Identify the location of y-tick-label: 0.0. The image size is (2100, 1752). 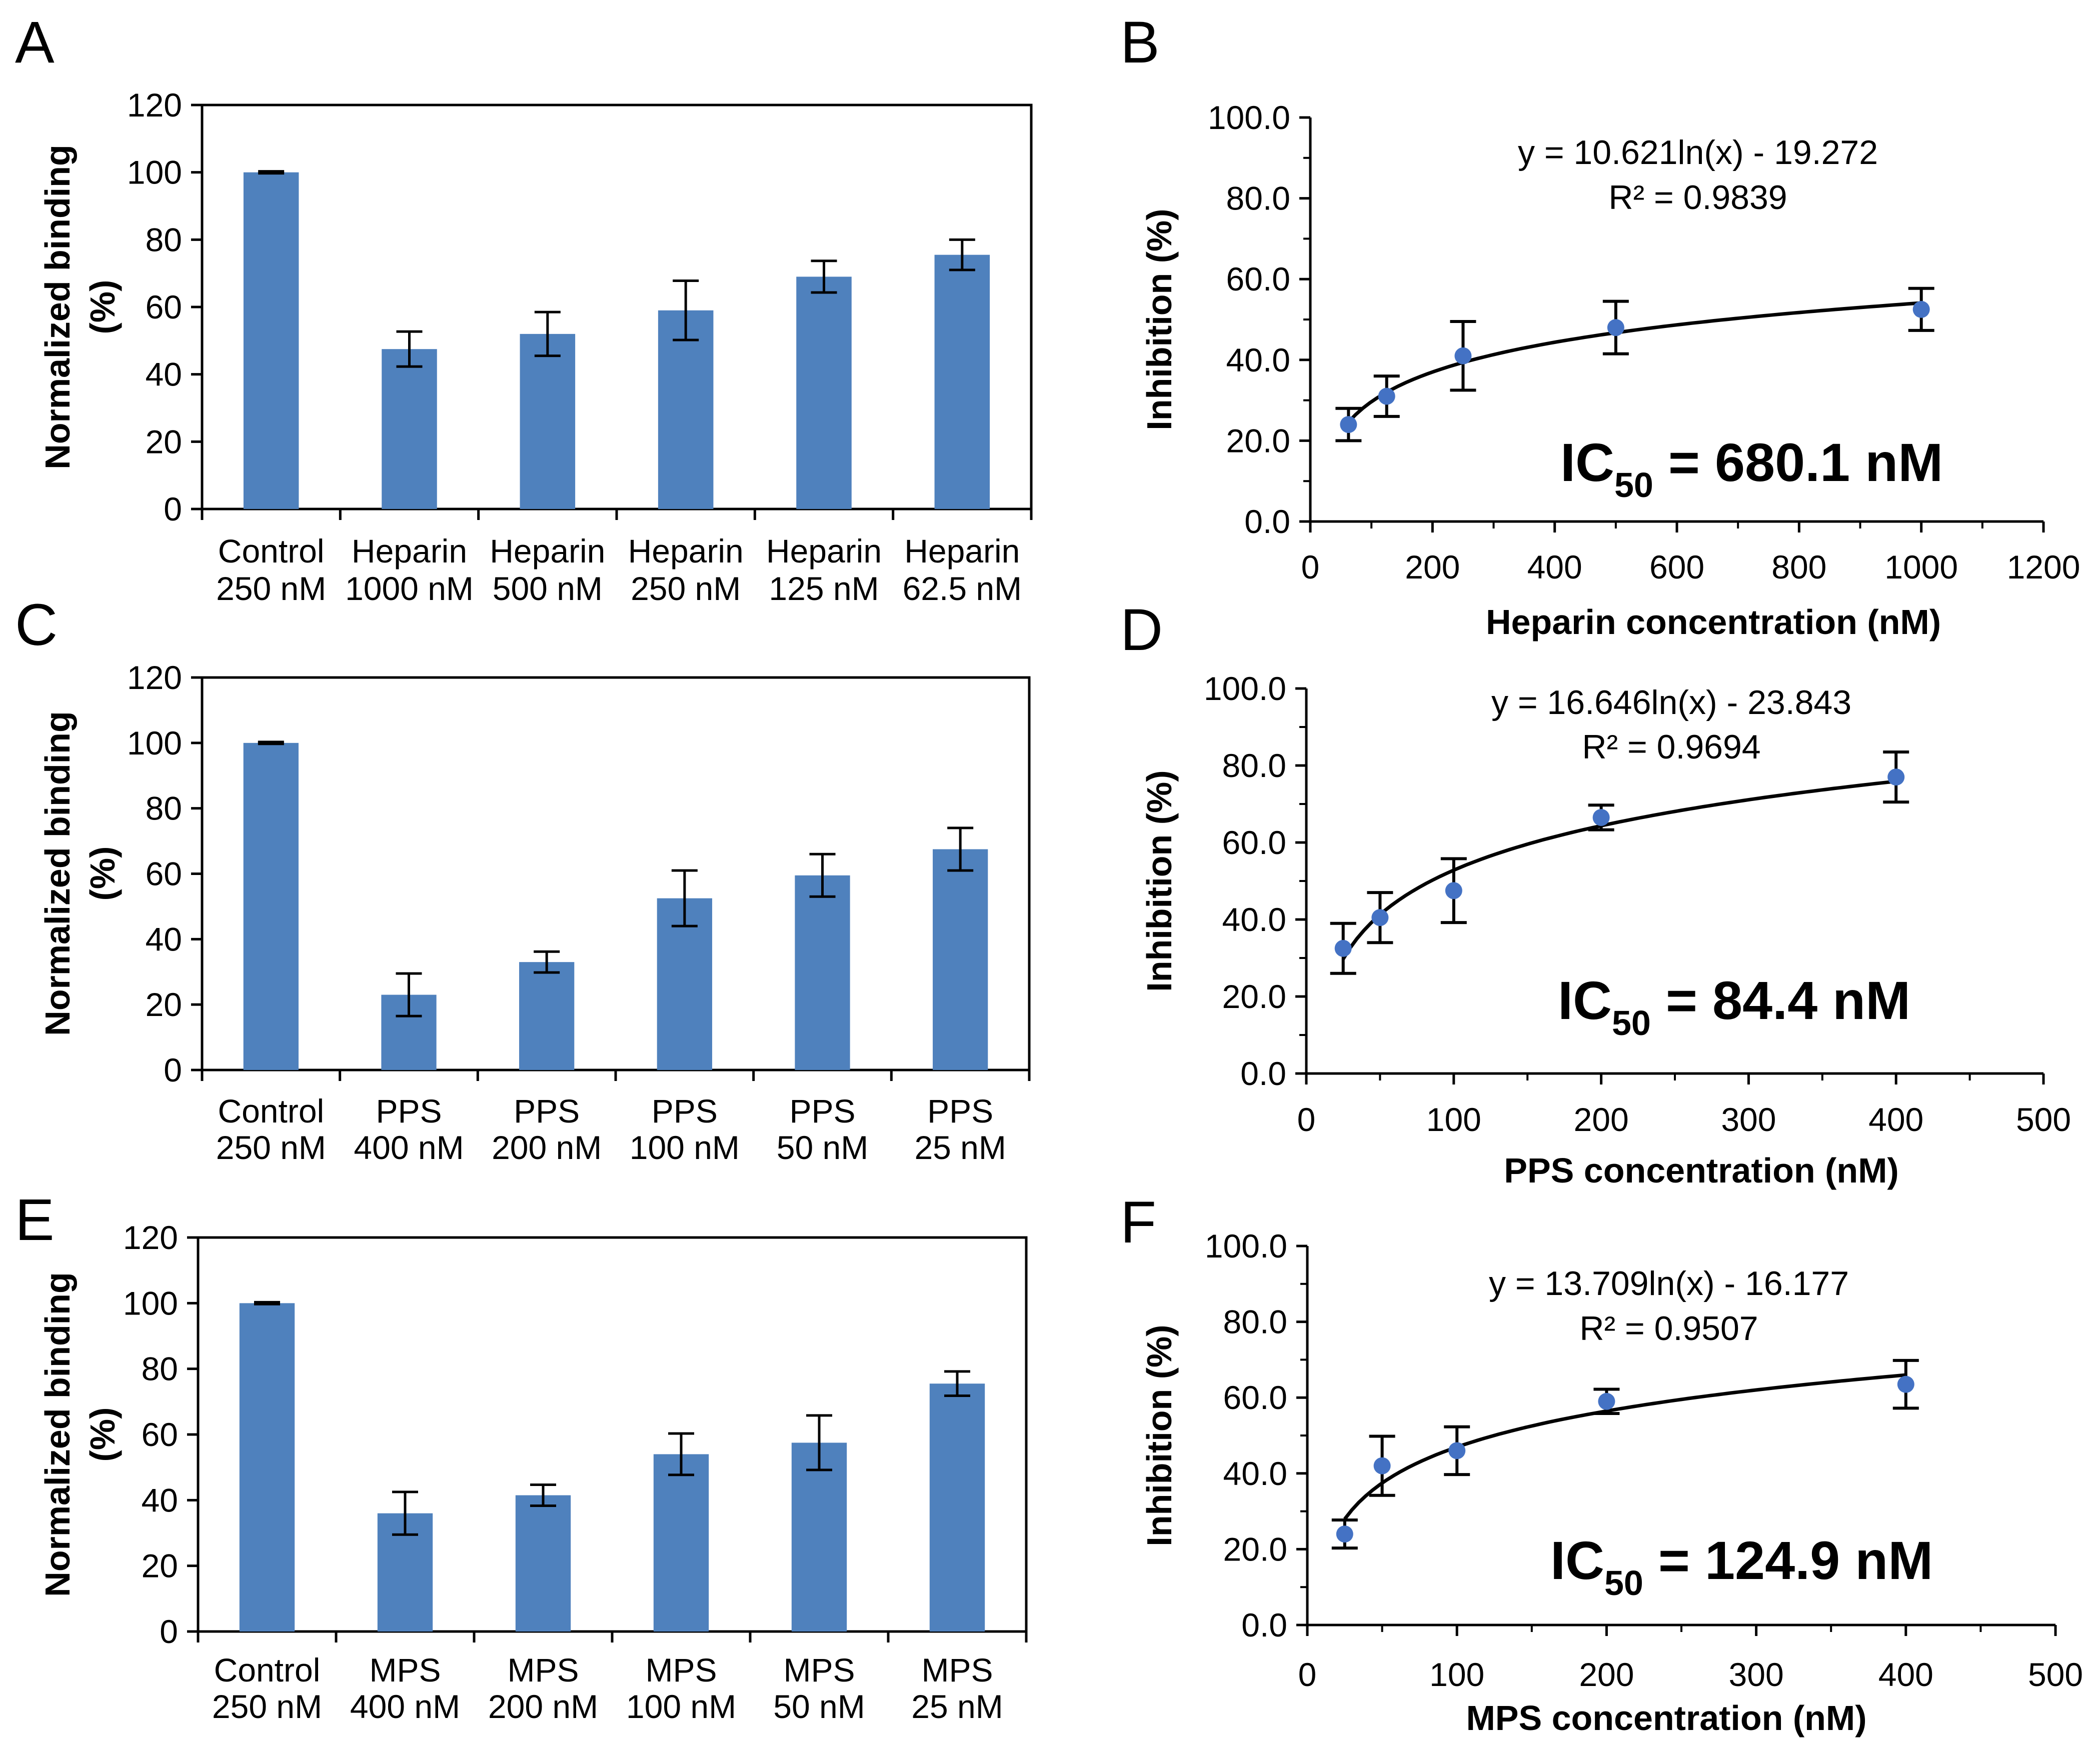
(1264, 1625).